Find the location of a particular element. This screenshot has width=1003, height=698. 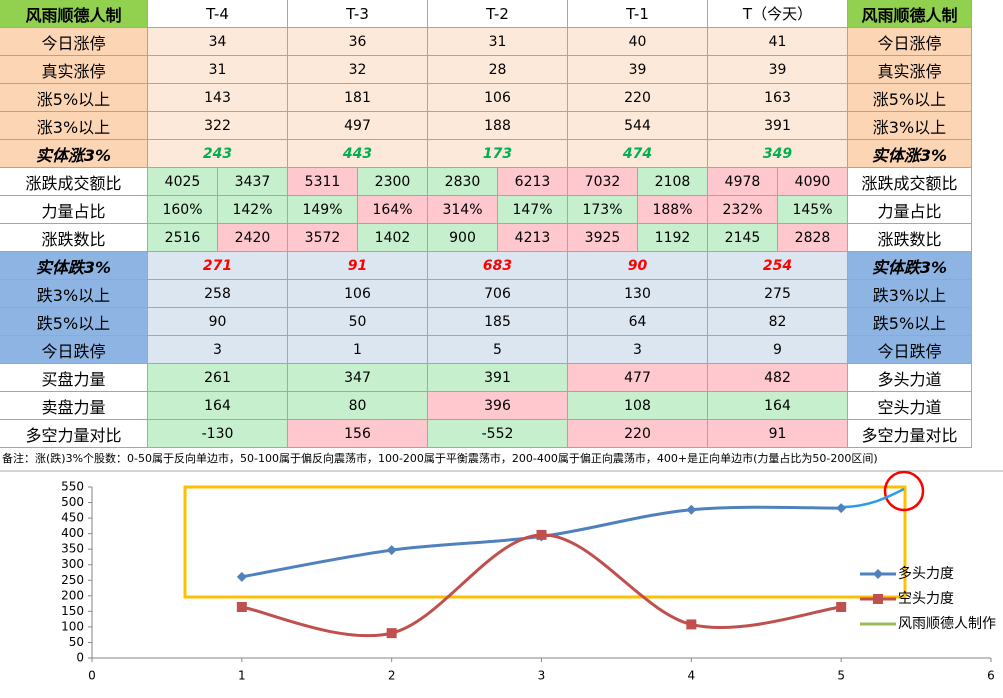

value-cell: 188 is located at coordinates (498, 126).